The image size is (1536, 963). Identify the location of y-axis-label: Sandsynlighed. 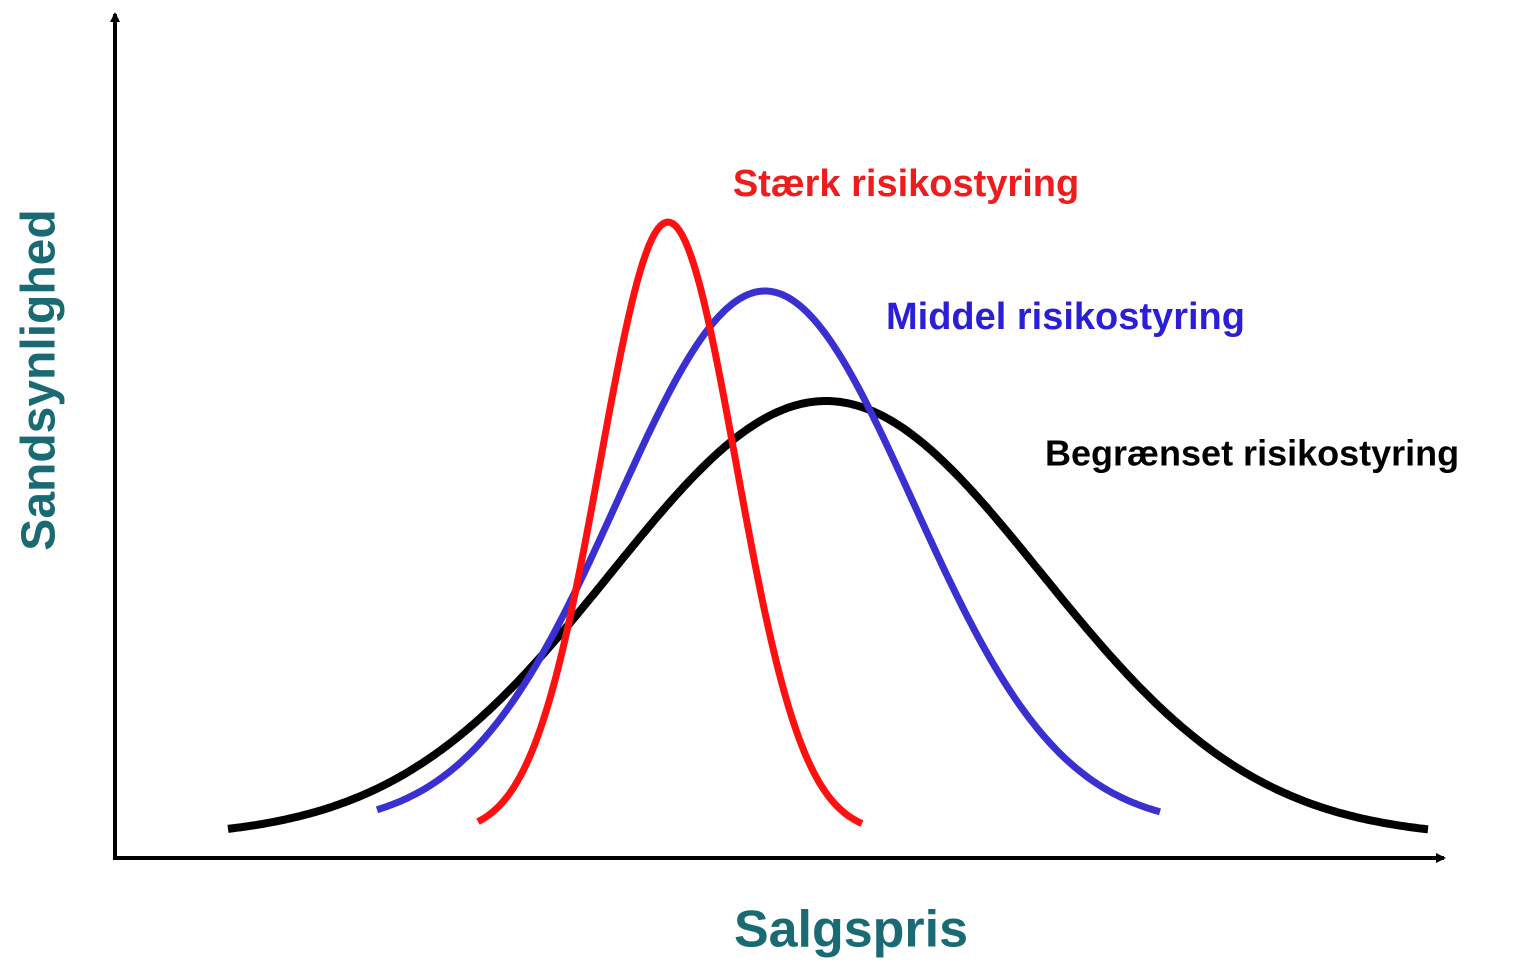
(39, 379).